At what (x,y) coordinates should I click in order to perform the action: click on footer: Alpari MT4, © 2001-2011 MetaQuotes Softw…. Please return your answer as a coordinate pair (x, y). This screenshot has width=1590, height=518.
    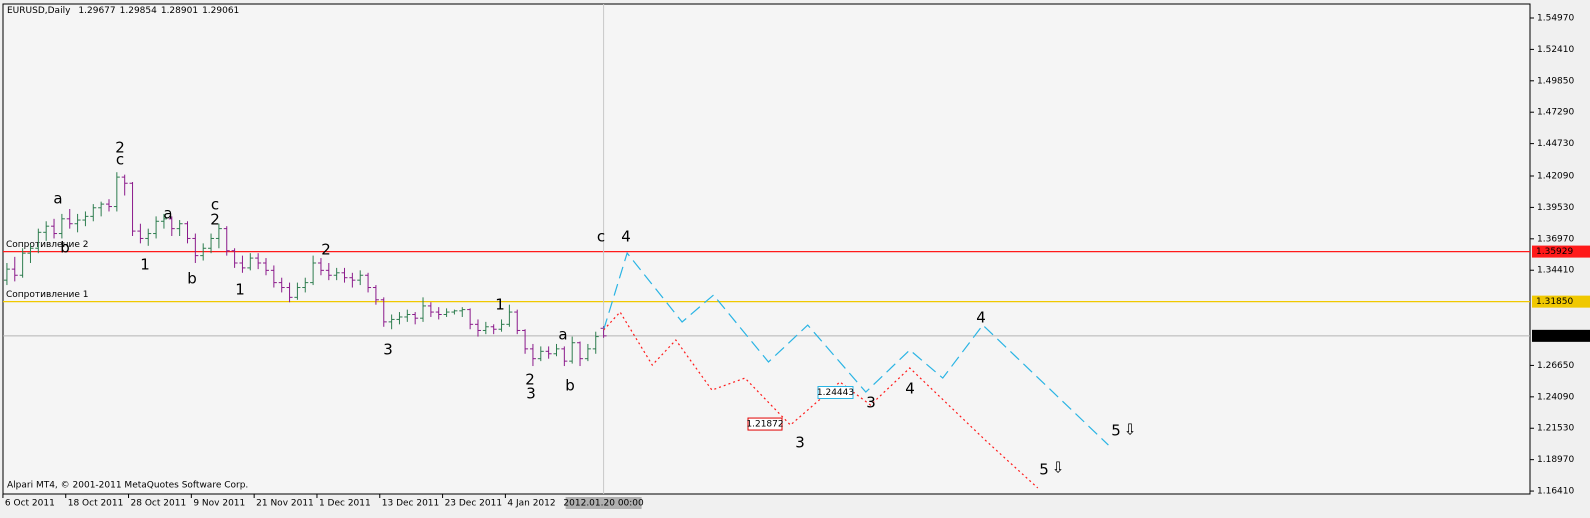
    Looking at the image, I should click on (127, 486).